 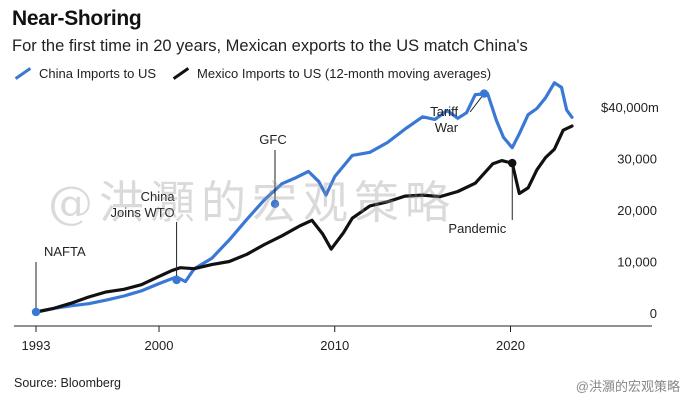 I want to click on y-tick-label: 20,000, so click(x=637, y=210).